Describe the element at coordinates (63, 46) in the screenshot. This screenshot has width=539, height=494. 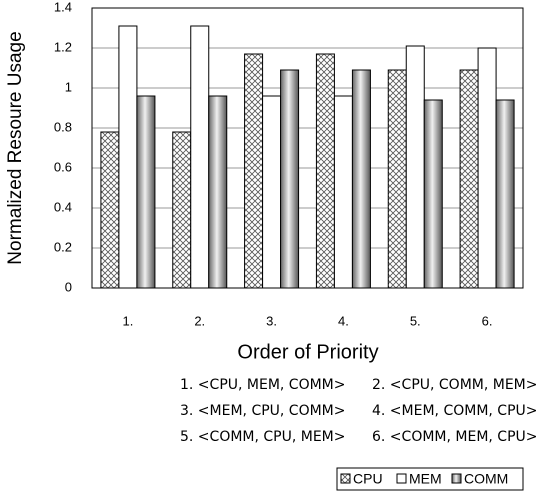
I see `y-tick-label: 1.2` at that location.